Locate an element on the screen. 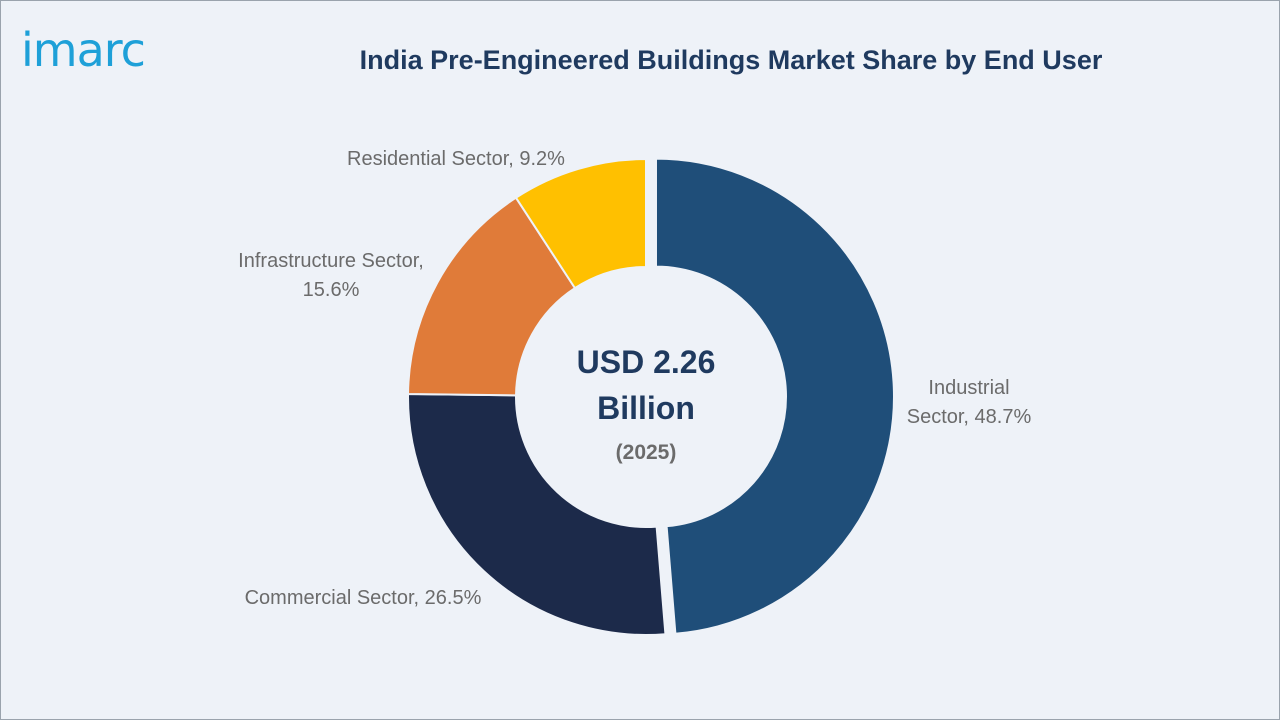 This screenshot has width=1280, height=720. slice-label-industrial-sector: Industrial Sector, 48.7% is located at coordinates (969, 402).